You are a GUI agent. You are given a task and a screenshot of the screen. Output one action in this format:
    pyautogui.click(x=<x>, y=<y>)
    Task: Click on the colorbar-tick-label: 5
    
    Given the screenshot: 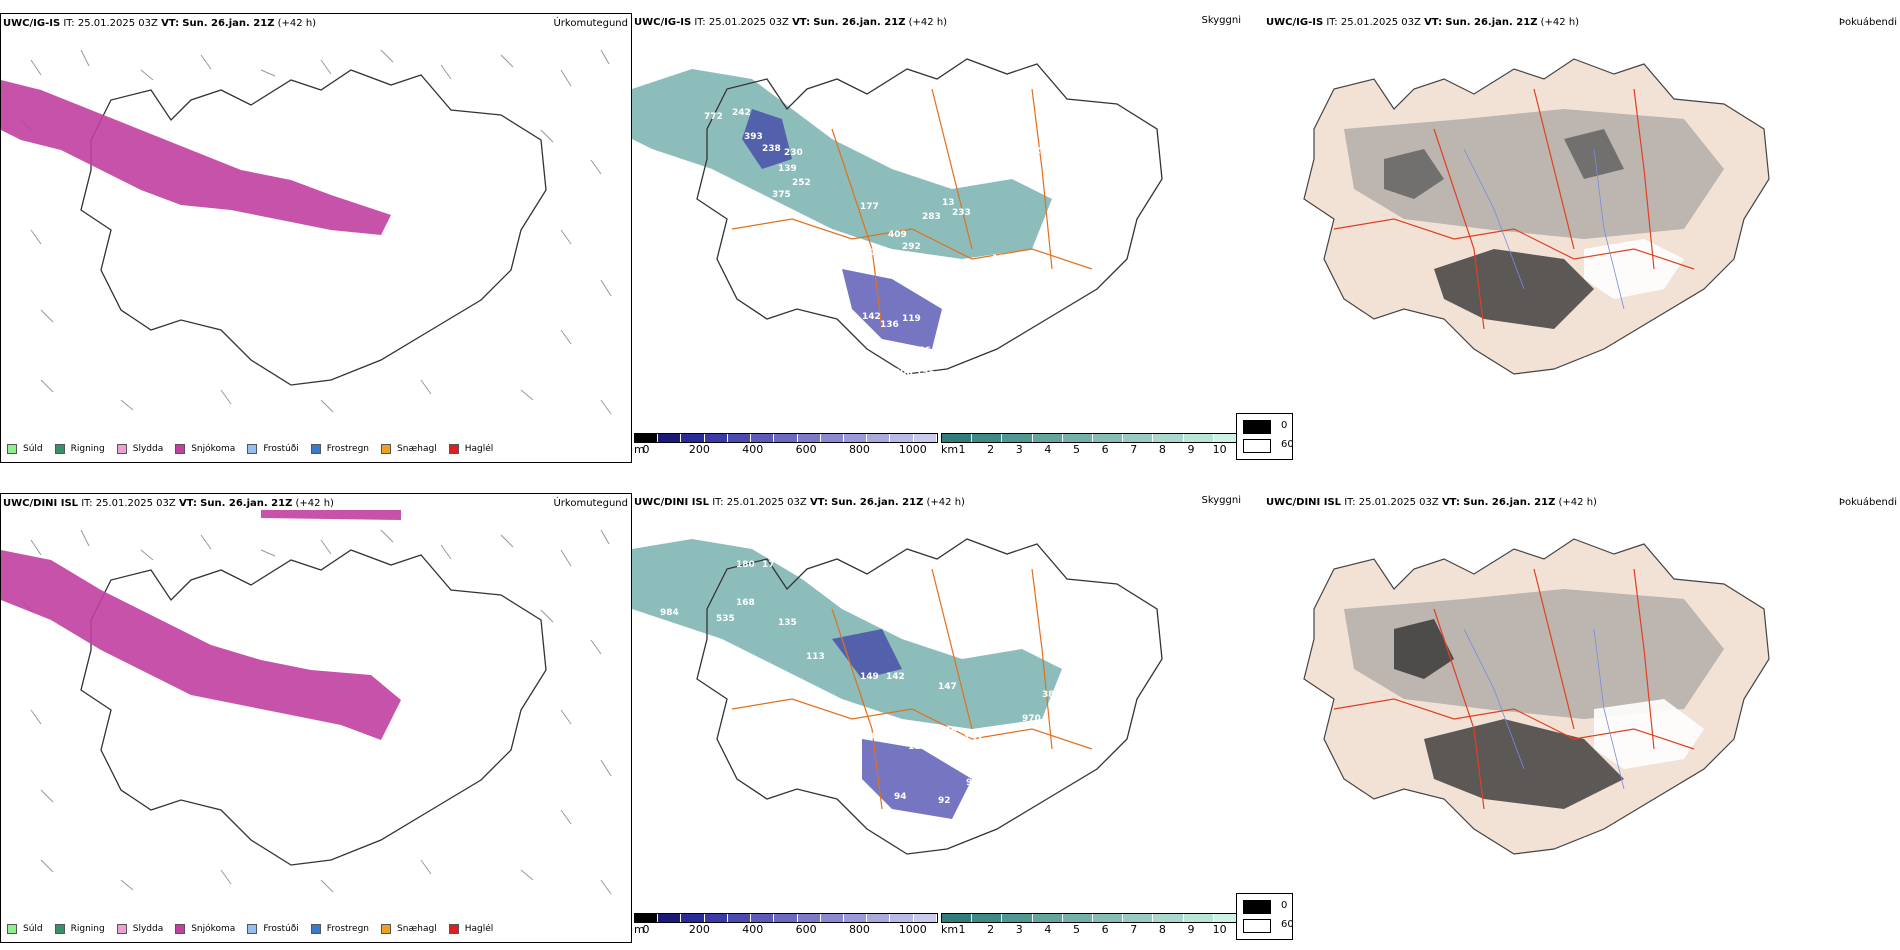 What is the action you would take?
    pyautogui.click(x=1076, y=449)
    